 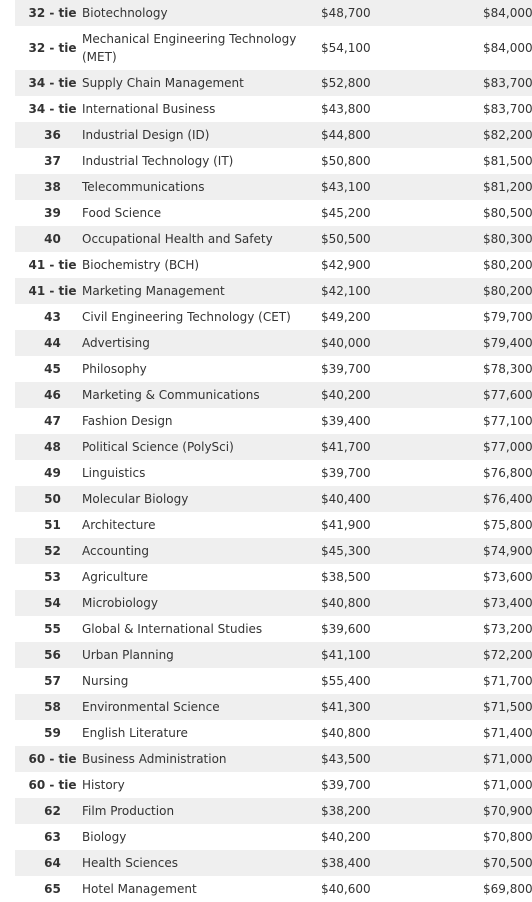 What do you see at coordinates (346, 187) in the screenshot?
I see `early-career-pay-cell: $43,100` at bounding box center [346, 187].